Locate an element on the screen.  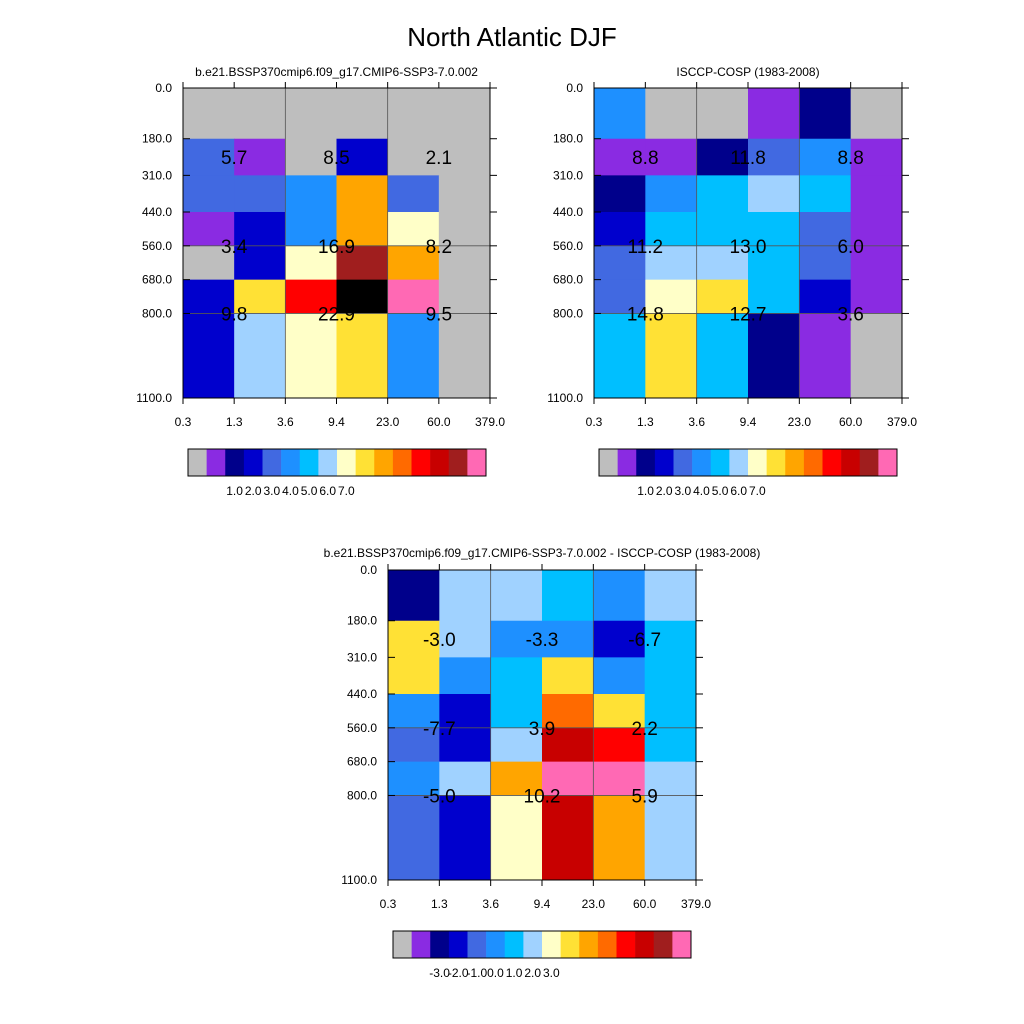
x-tick-label: 60.0 is located at coordinates (439, 422).